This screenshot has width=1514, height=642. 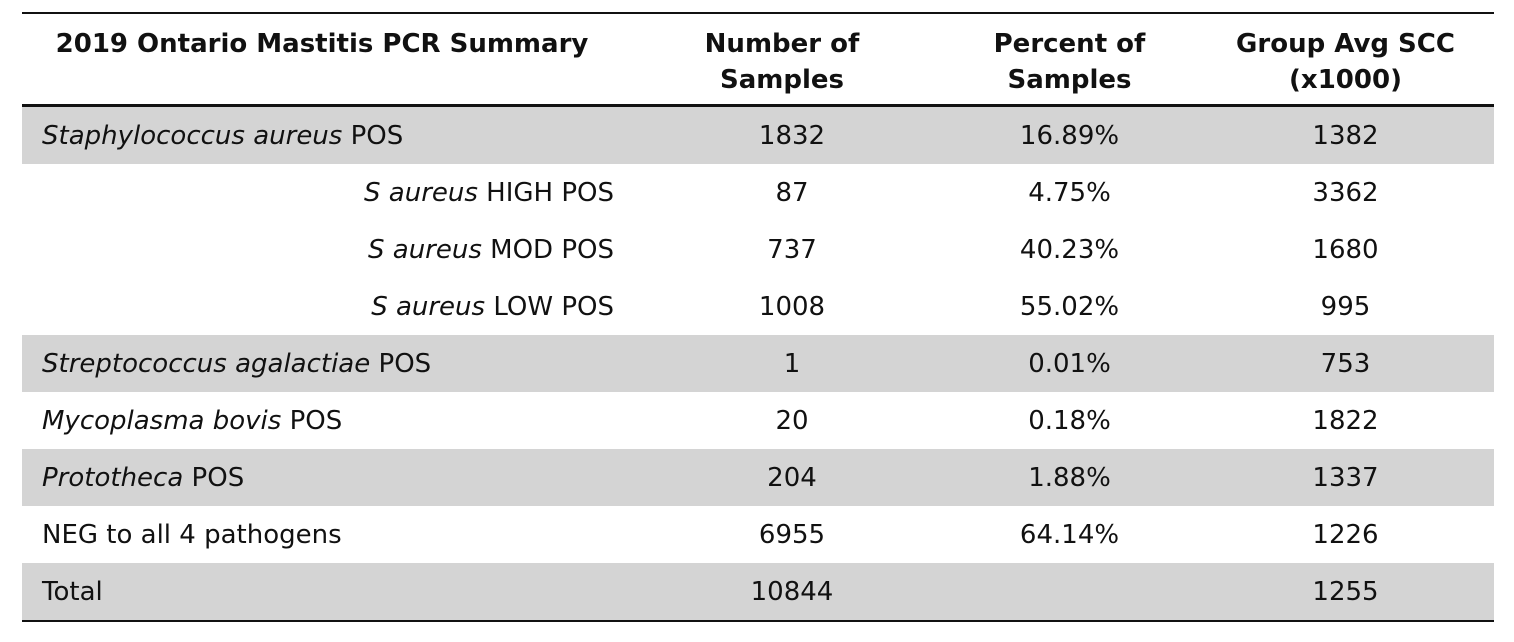 What do you see at coordinates (1345, 420) in the screenshot?
I see `avg-scc: 1822` at bounding box center [1345, 420].